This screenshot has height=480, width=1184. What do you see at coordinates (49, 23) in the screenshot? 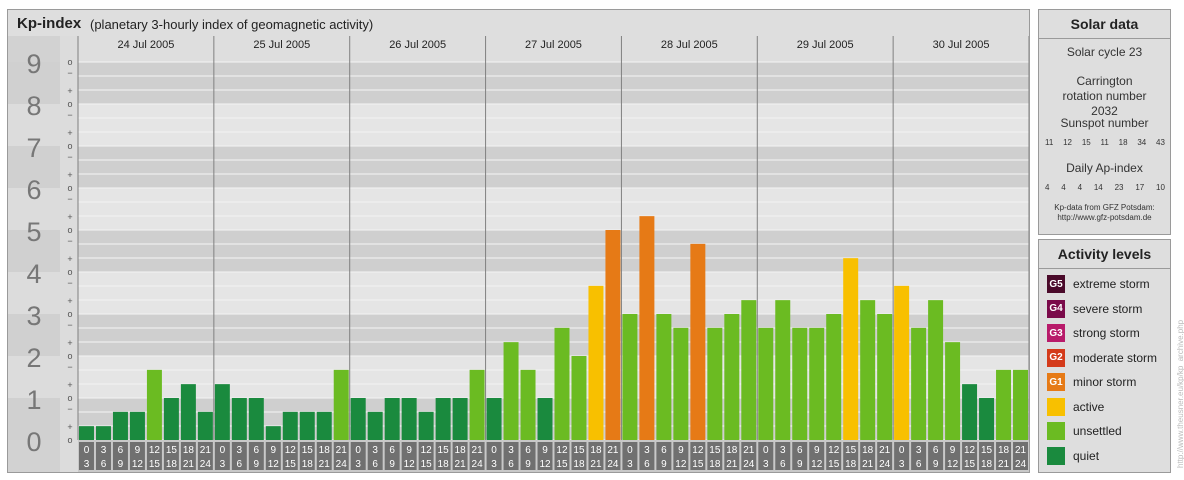
I see `chart-title: Kp-index` at bounding box center [49, 23].